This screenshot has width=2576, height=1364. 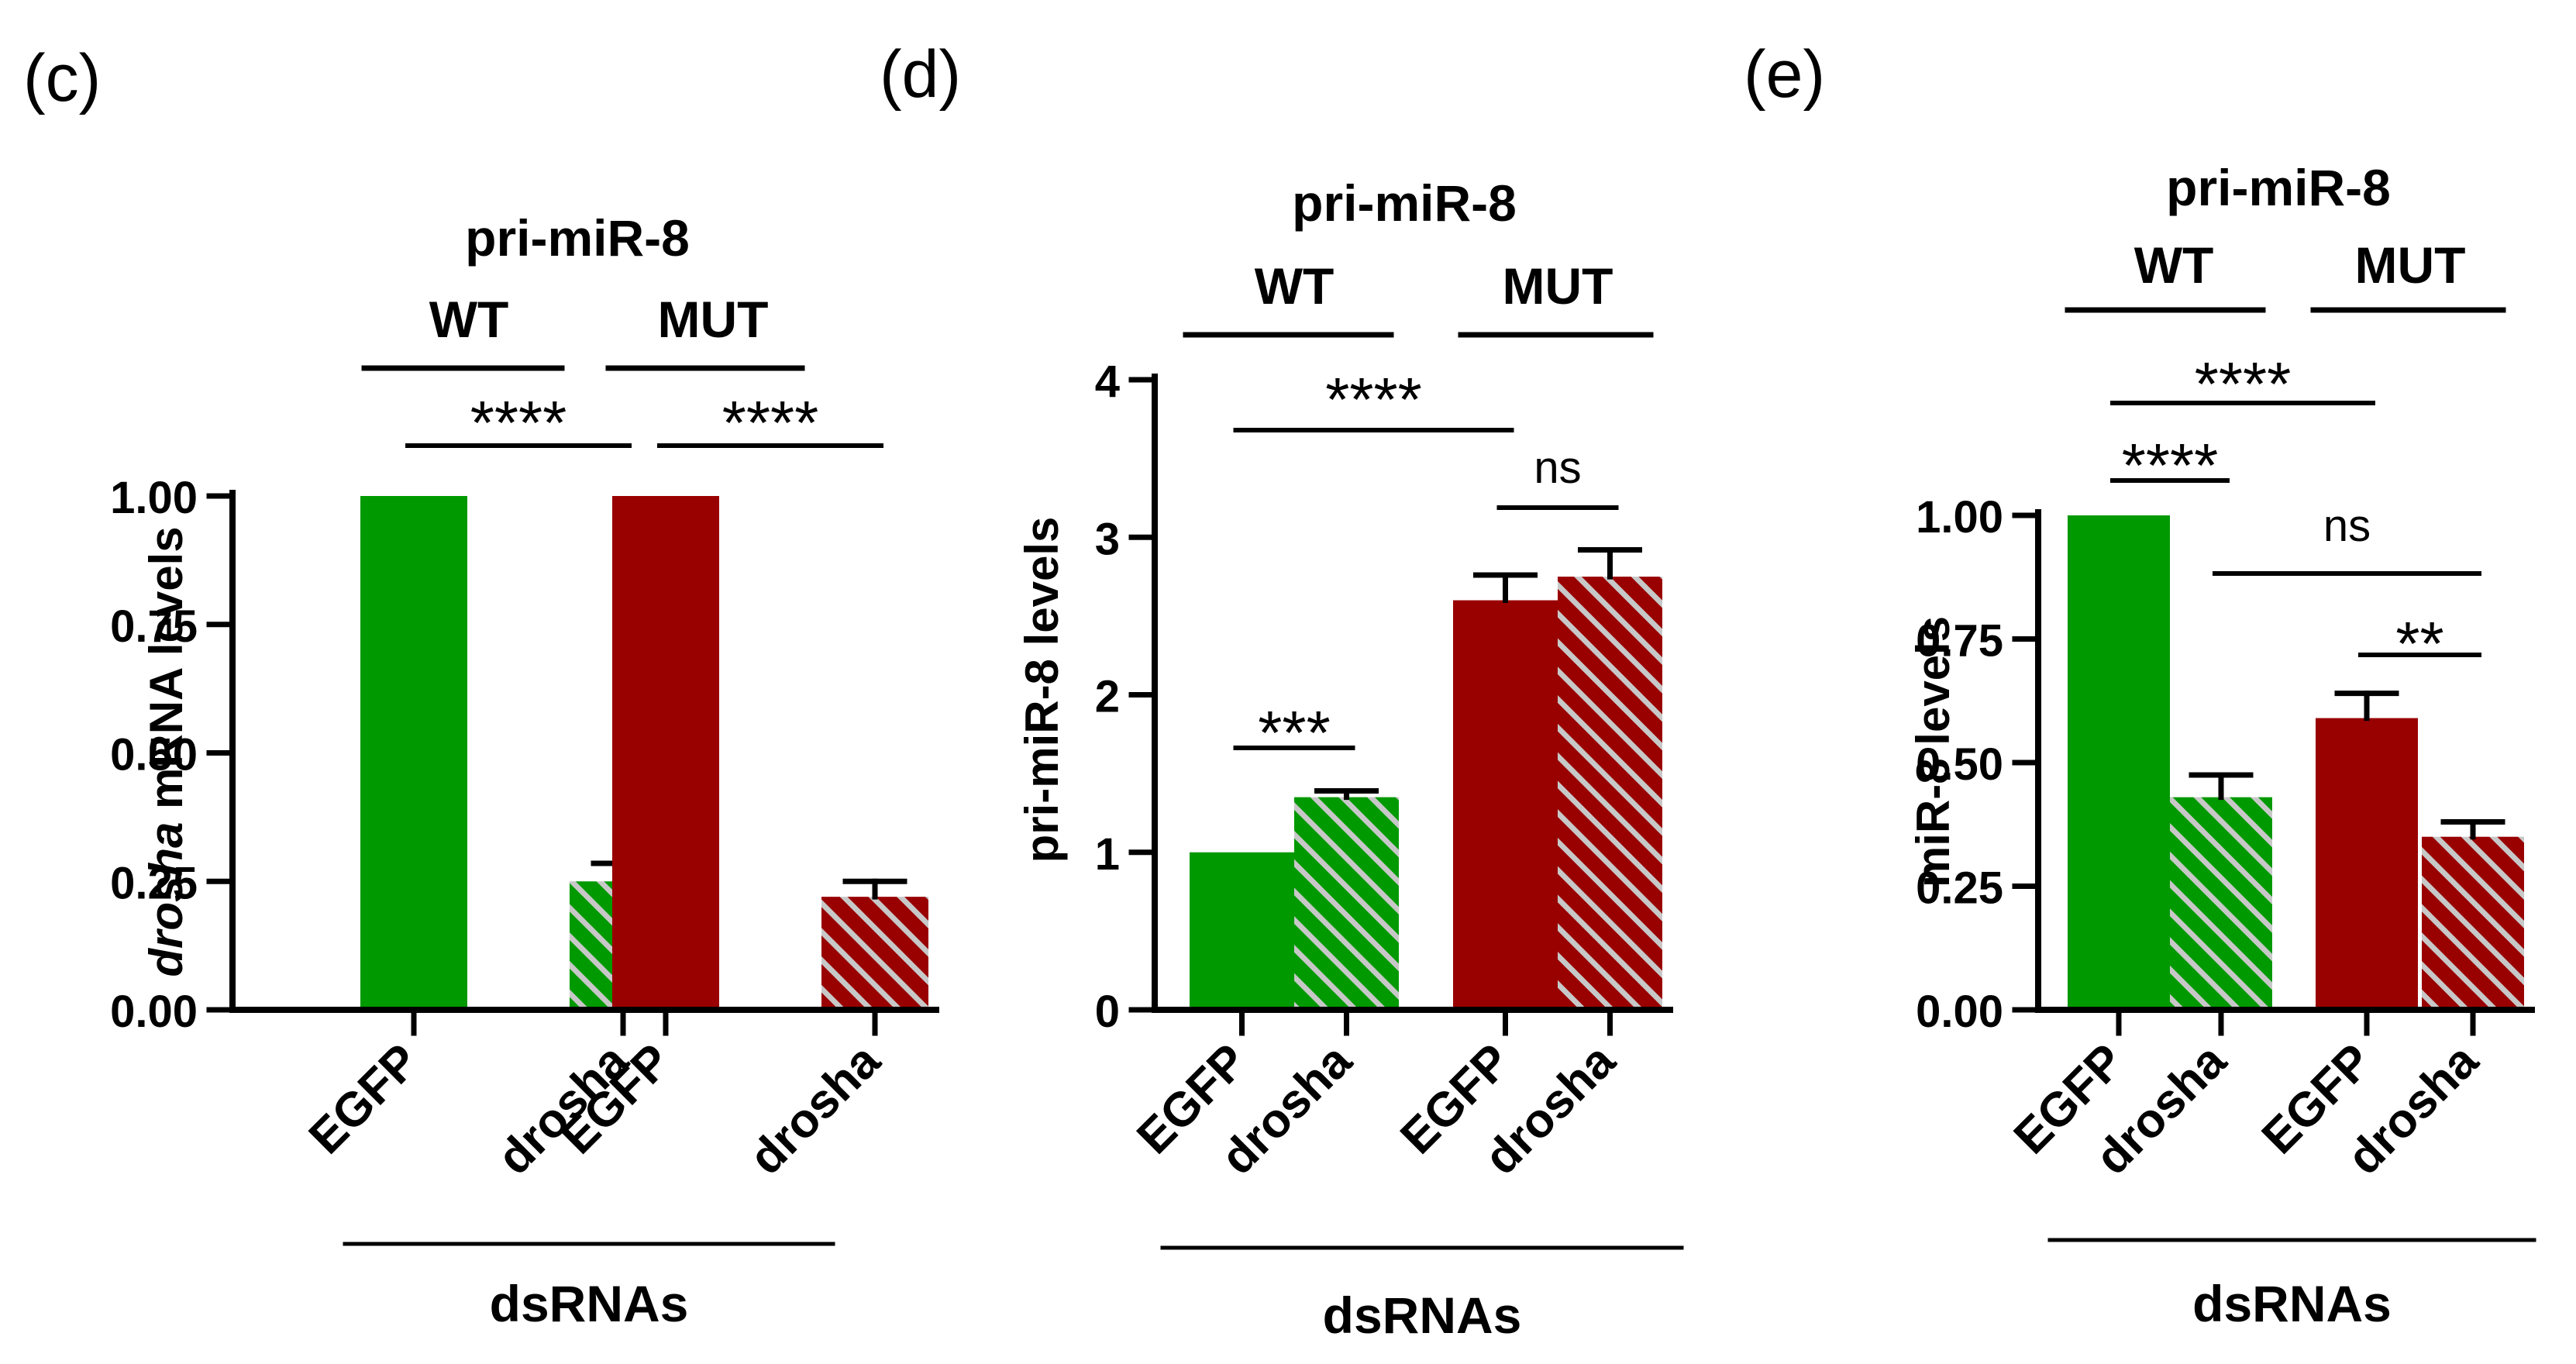 I want to click on y-tick-label: 2, so click(x=1107, y=697).